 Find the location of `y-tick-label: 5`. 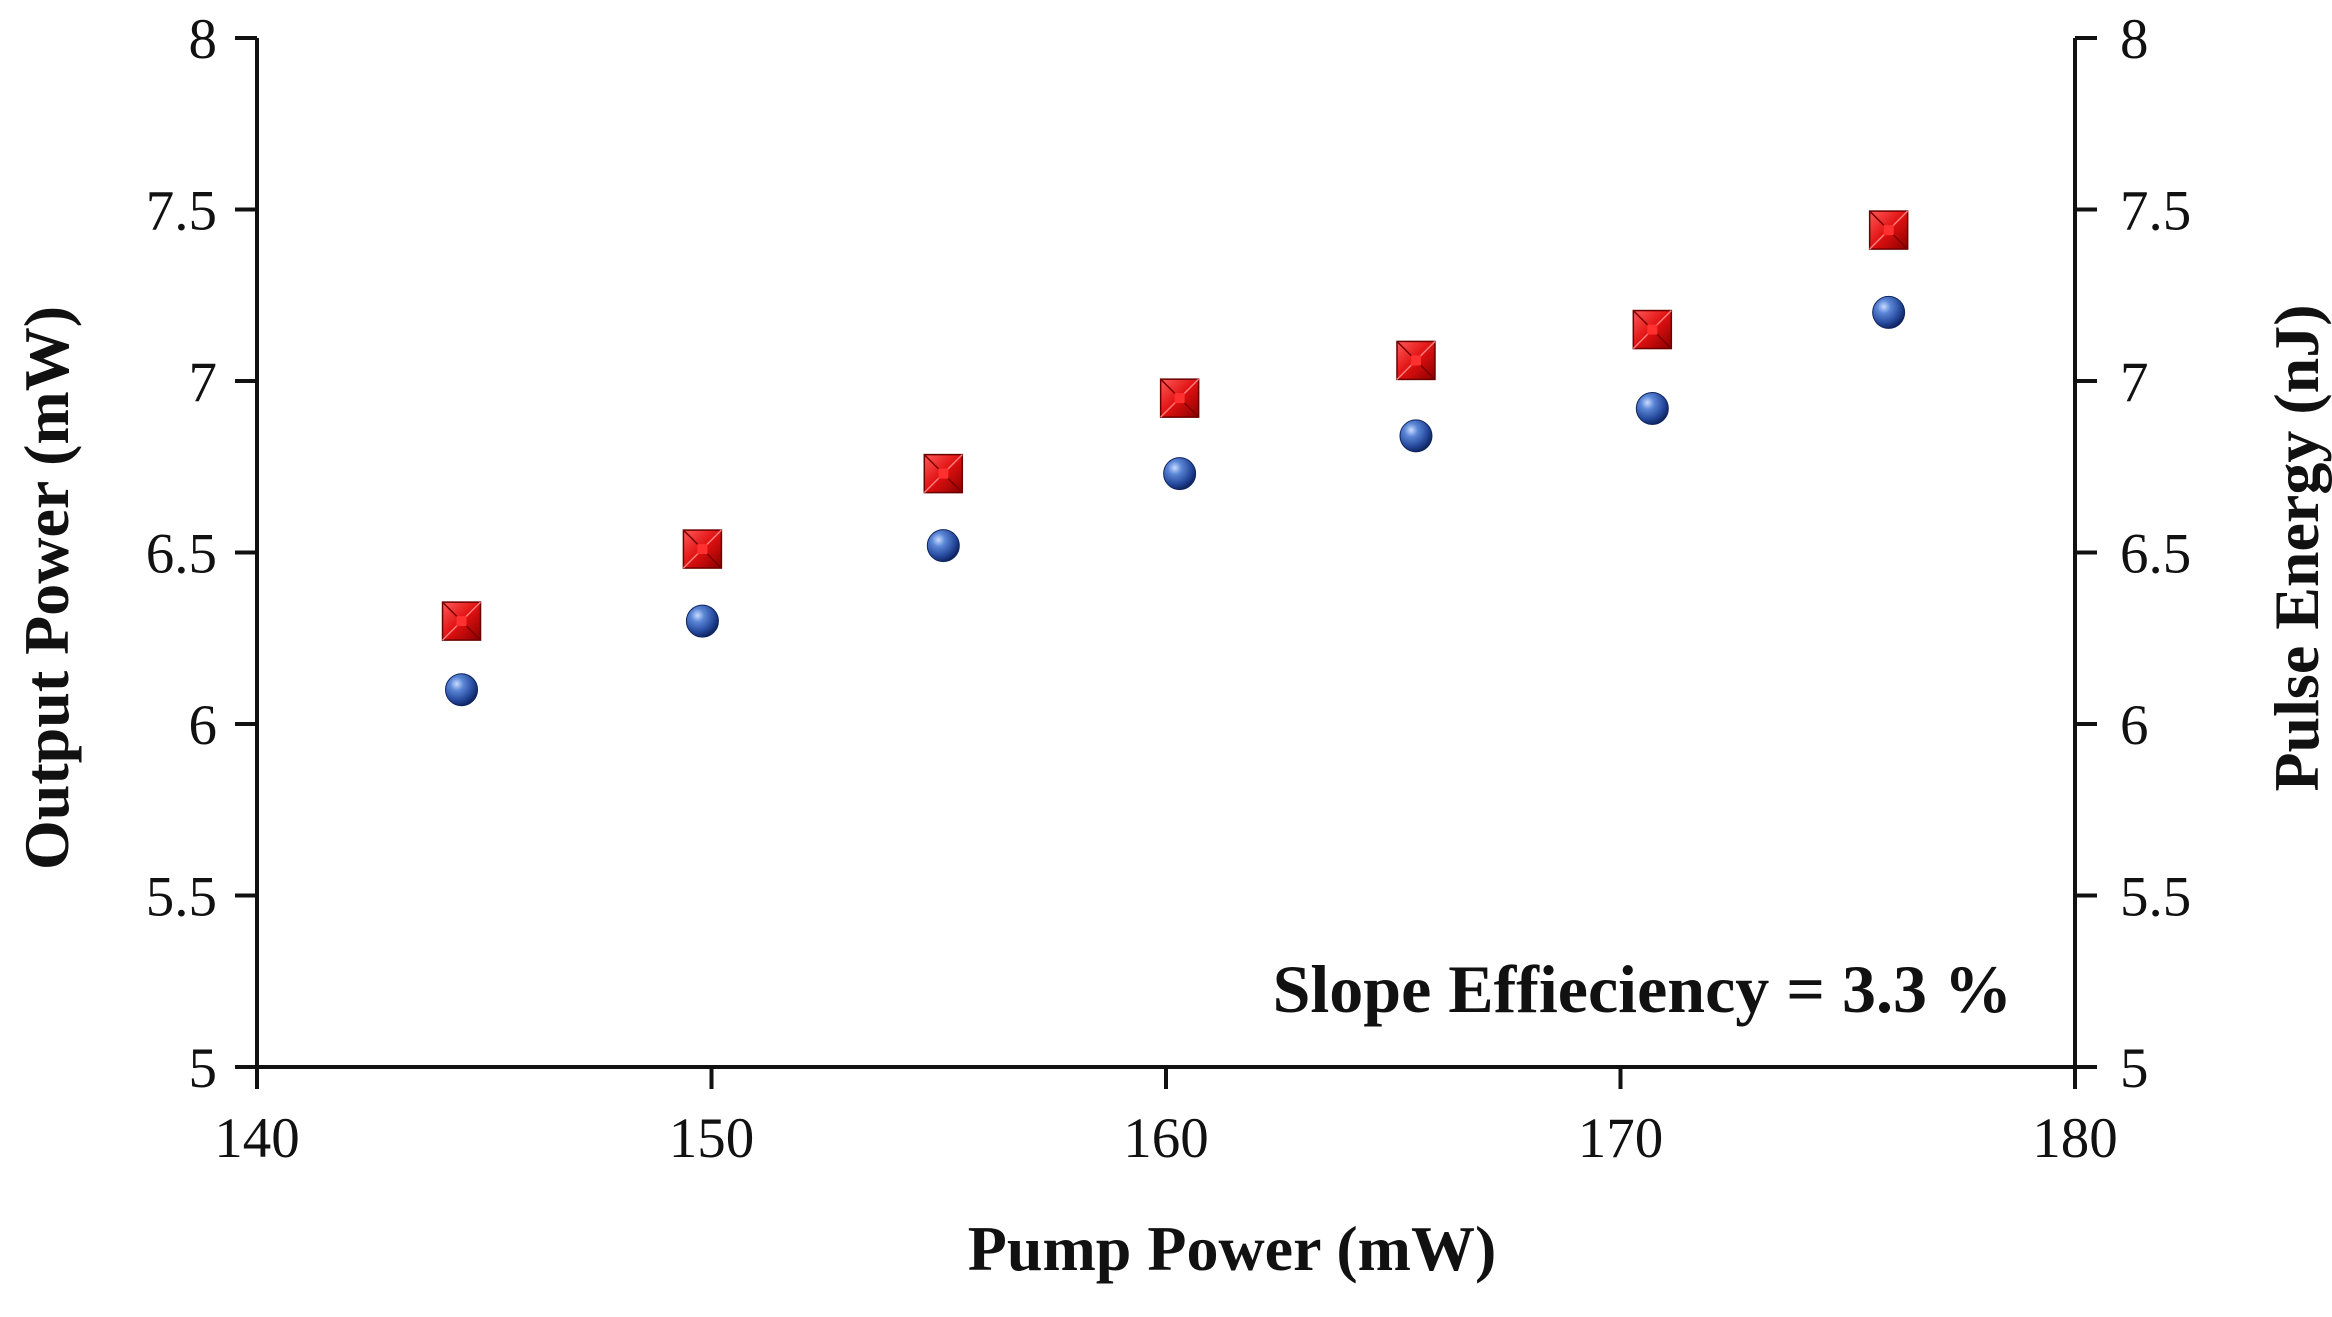

y-tick-label: 5 is located at coordinates (203, 1068).